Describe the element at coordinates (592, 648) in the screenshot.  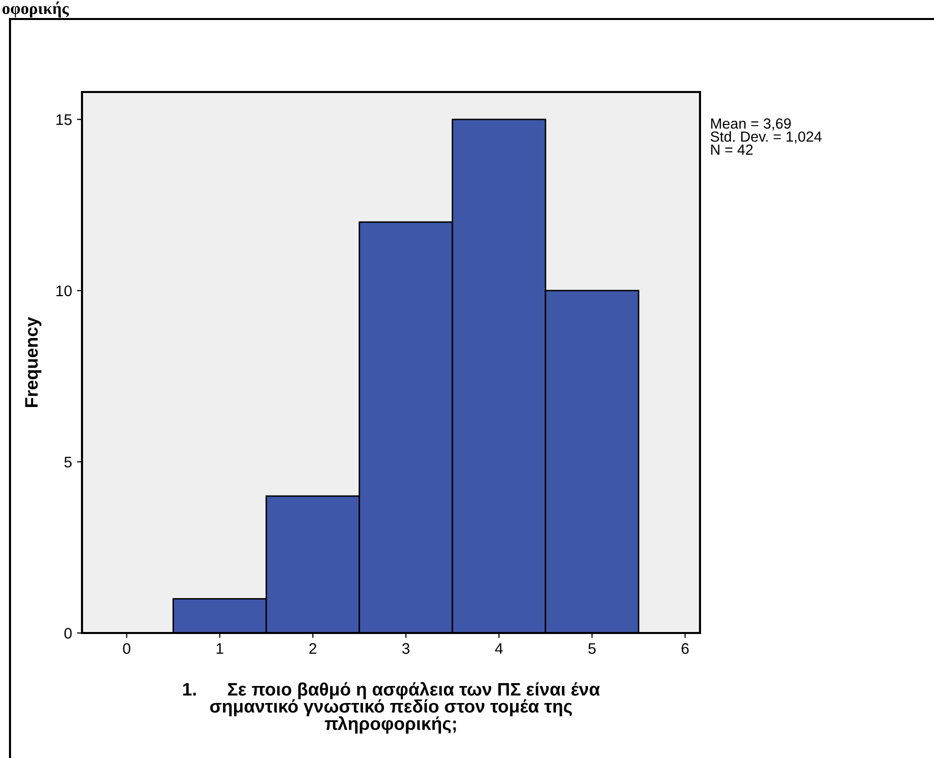
I see `x-tick-label: 5` at that location.